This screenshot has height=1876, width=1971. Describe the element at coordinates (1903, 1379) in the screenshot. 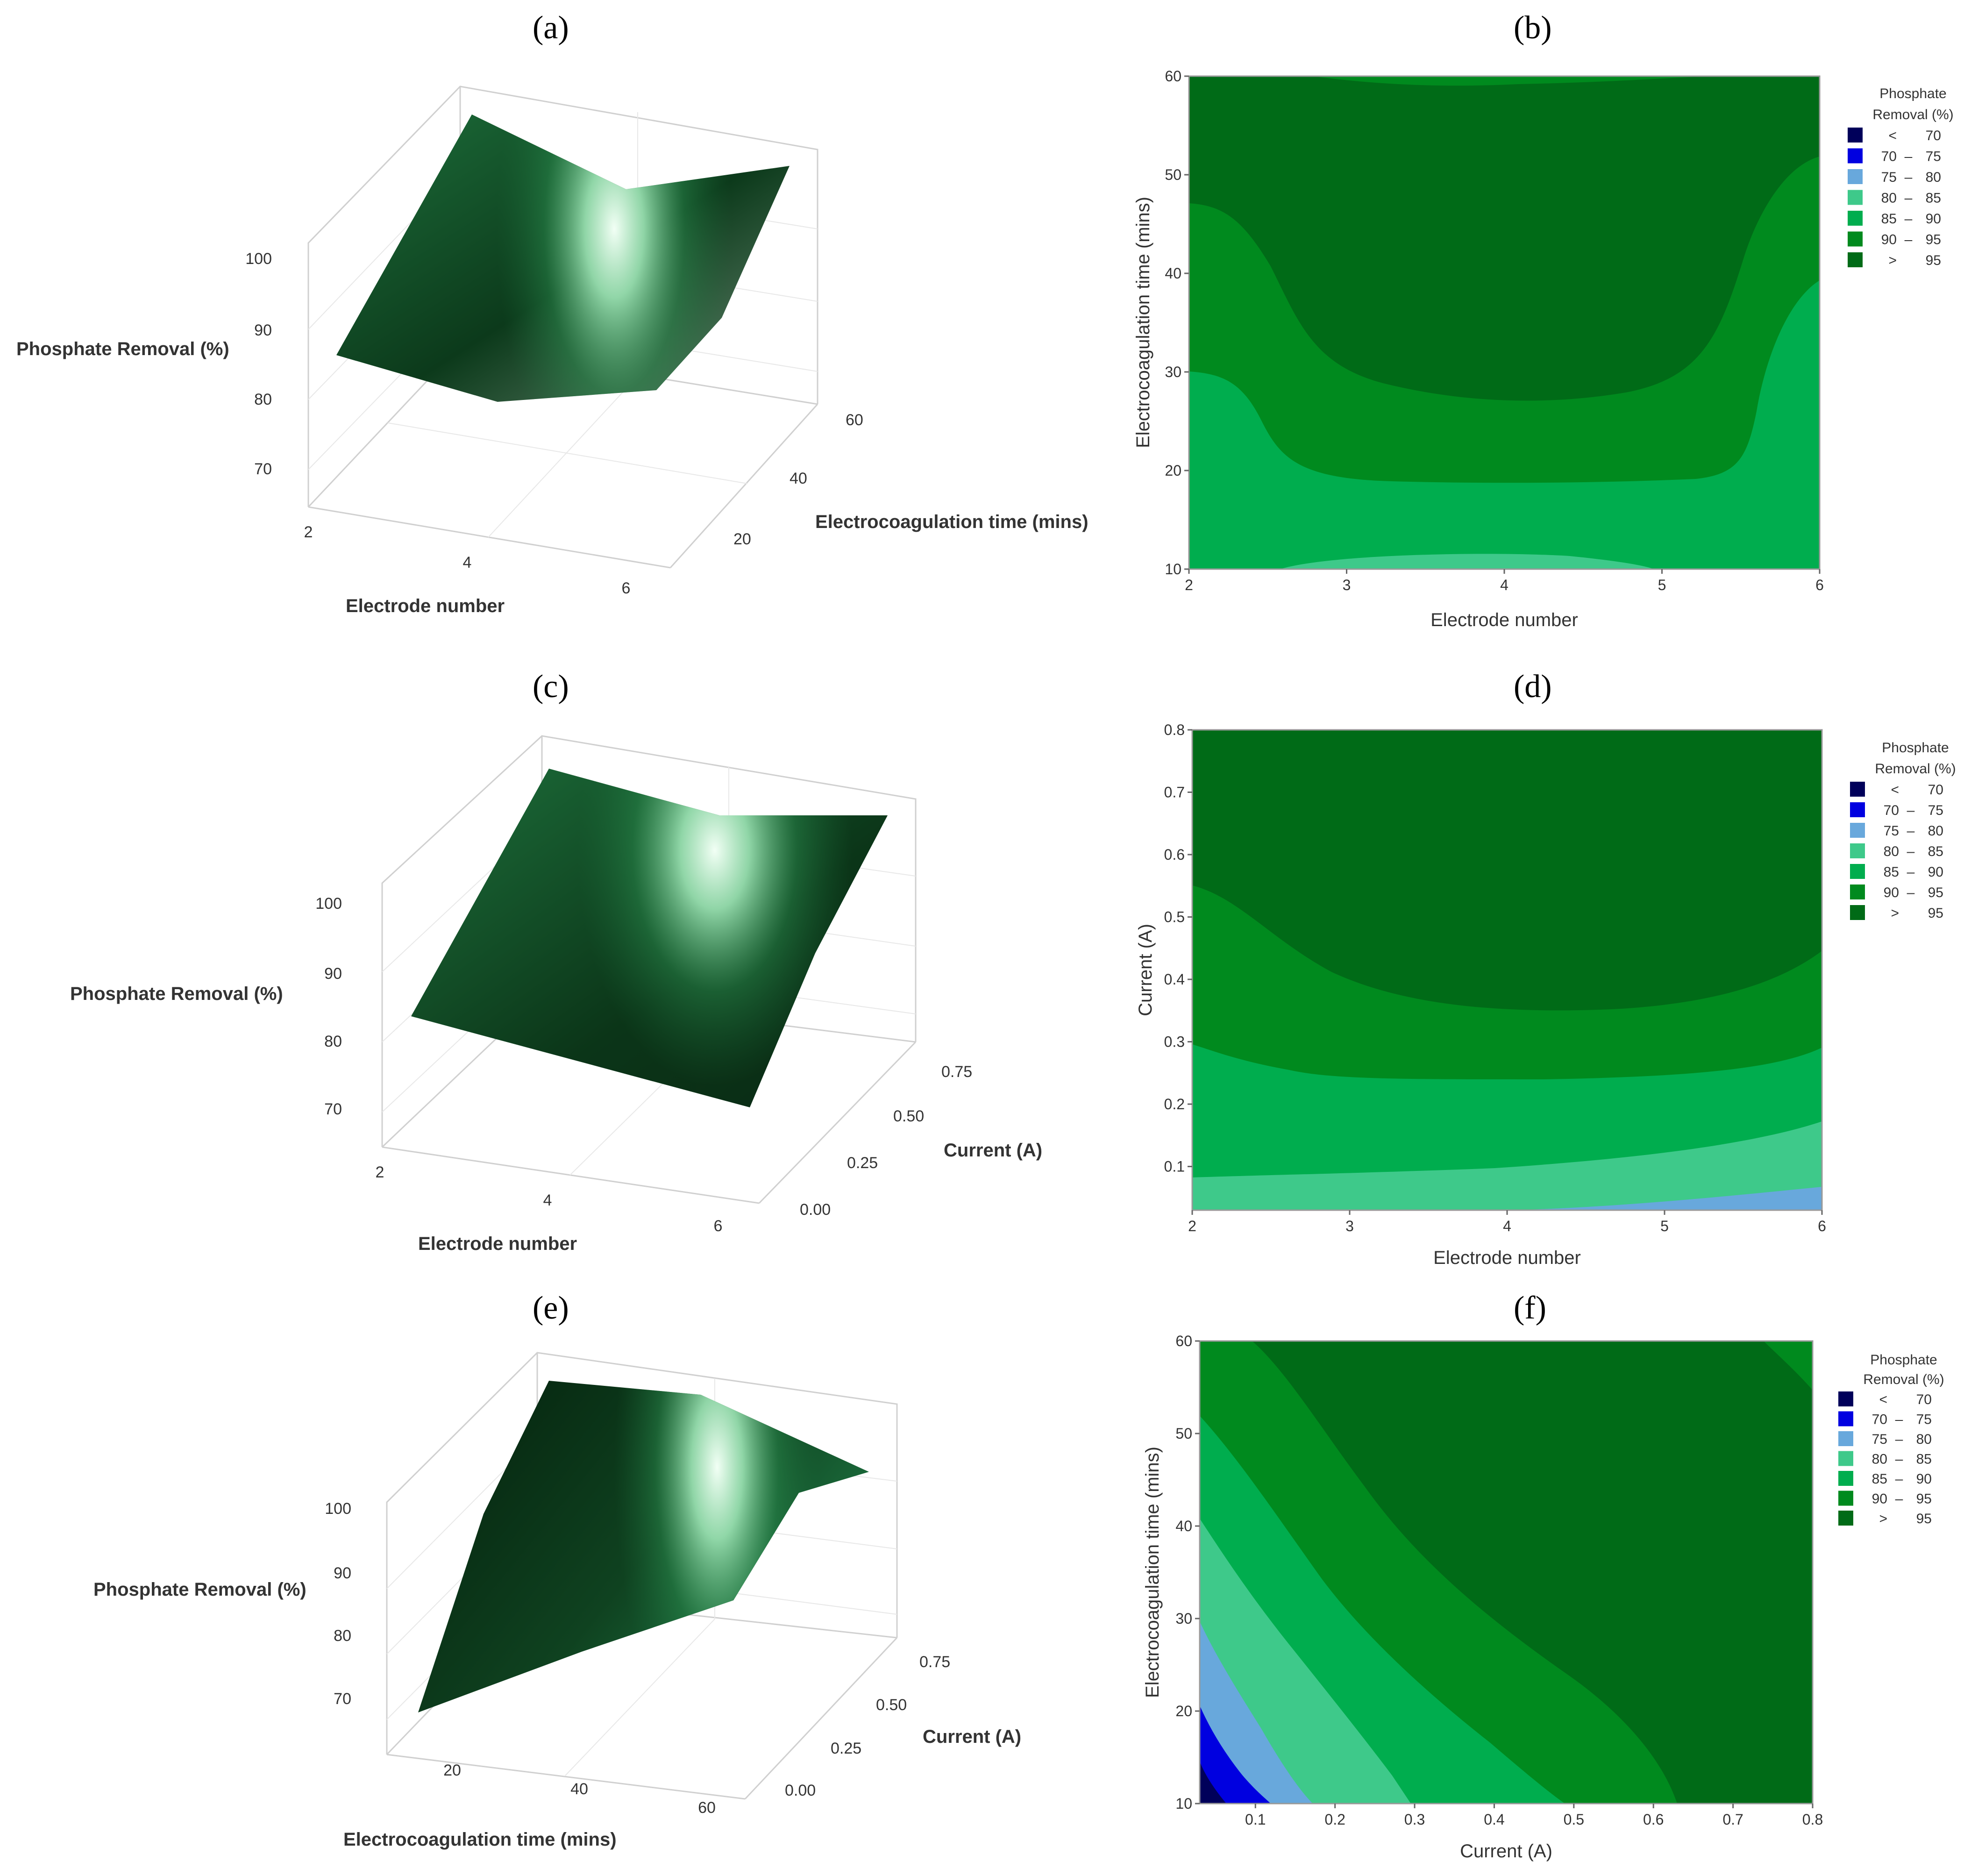

I see `legend-f-title-2: Removal (%)` at that location.